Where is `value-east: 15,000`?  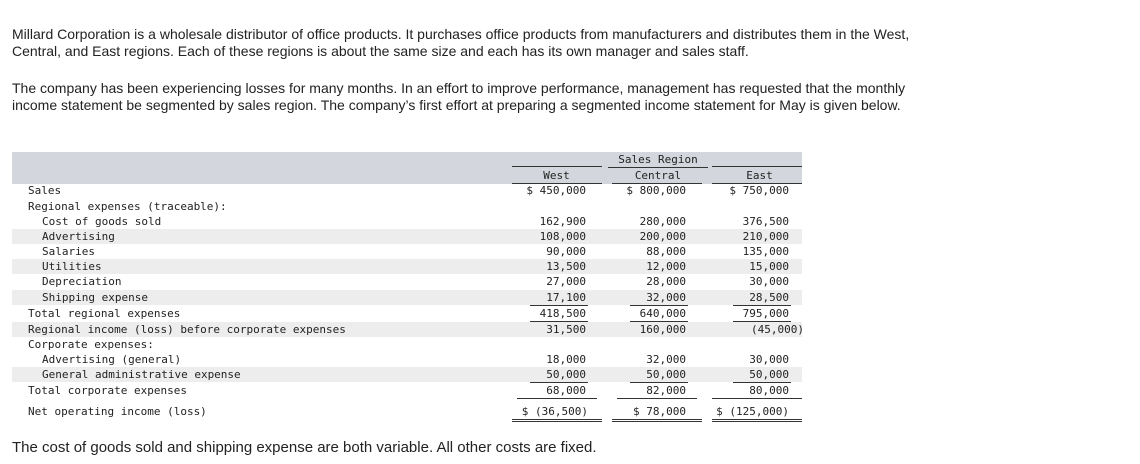
value-east: 15,000 is located at coordinates (769, 266).